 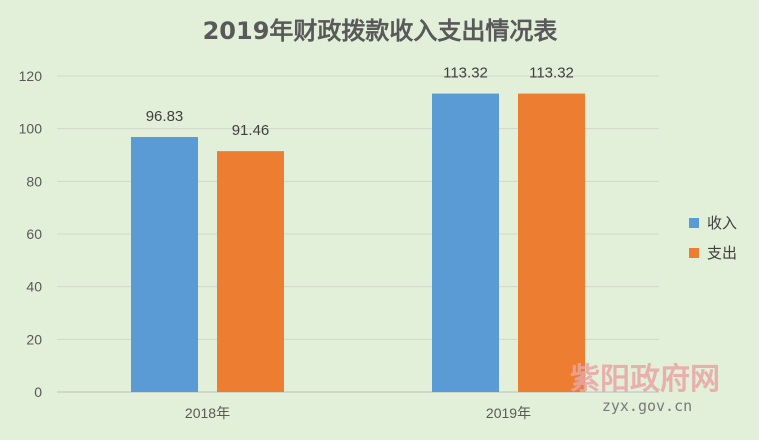 What do you see at coordinates (722, 223) in the screenshot?
I see `legend-label: 收入` at bounding box center [722, 223].